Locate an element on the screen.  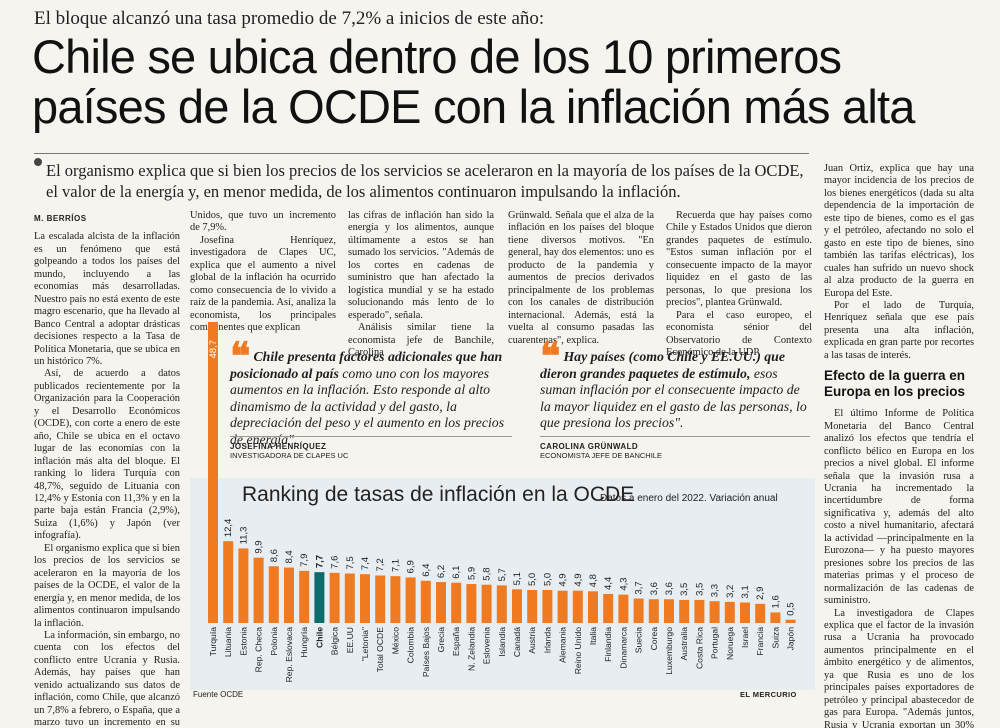
bar-value-label: 9,9 is located at coordinates (259, 546).